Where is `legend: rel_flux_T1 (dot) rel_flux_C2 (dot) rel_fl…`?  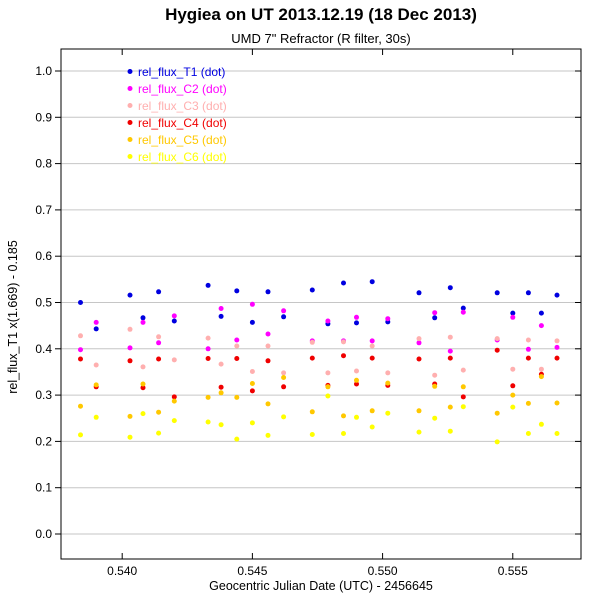
legend: rel_flux_T1 (dot) rel_flux_C2 (dot) rel_fl… is located at coordinates (177, 114).